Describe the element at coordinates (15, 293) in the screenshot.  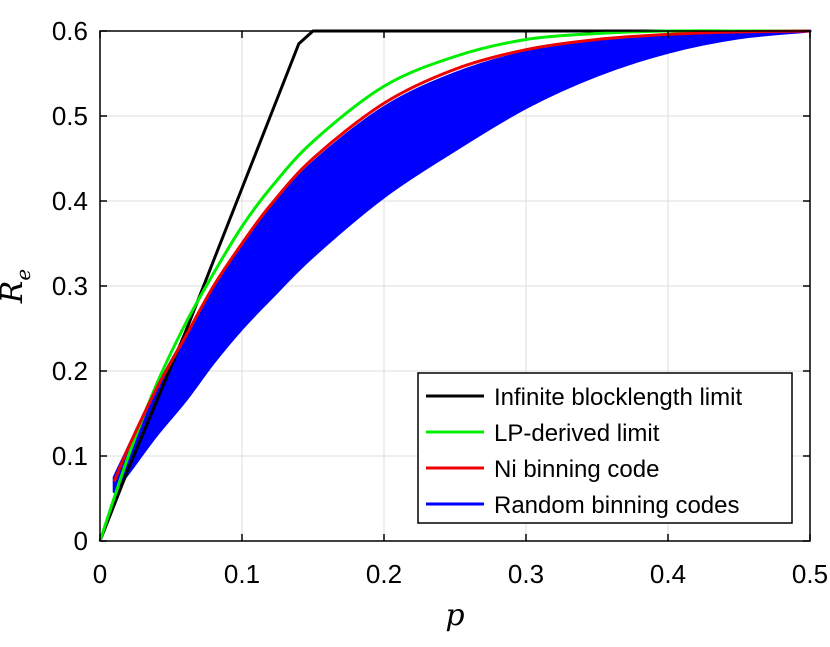
I see `y-axis-label-main: R` at that location.